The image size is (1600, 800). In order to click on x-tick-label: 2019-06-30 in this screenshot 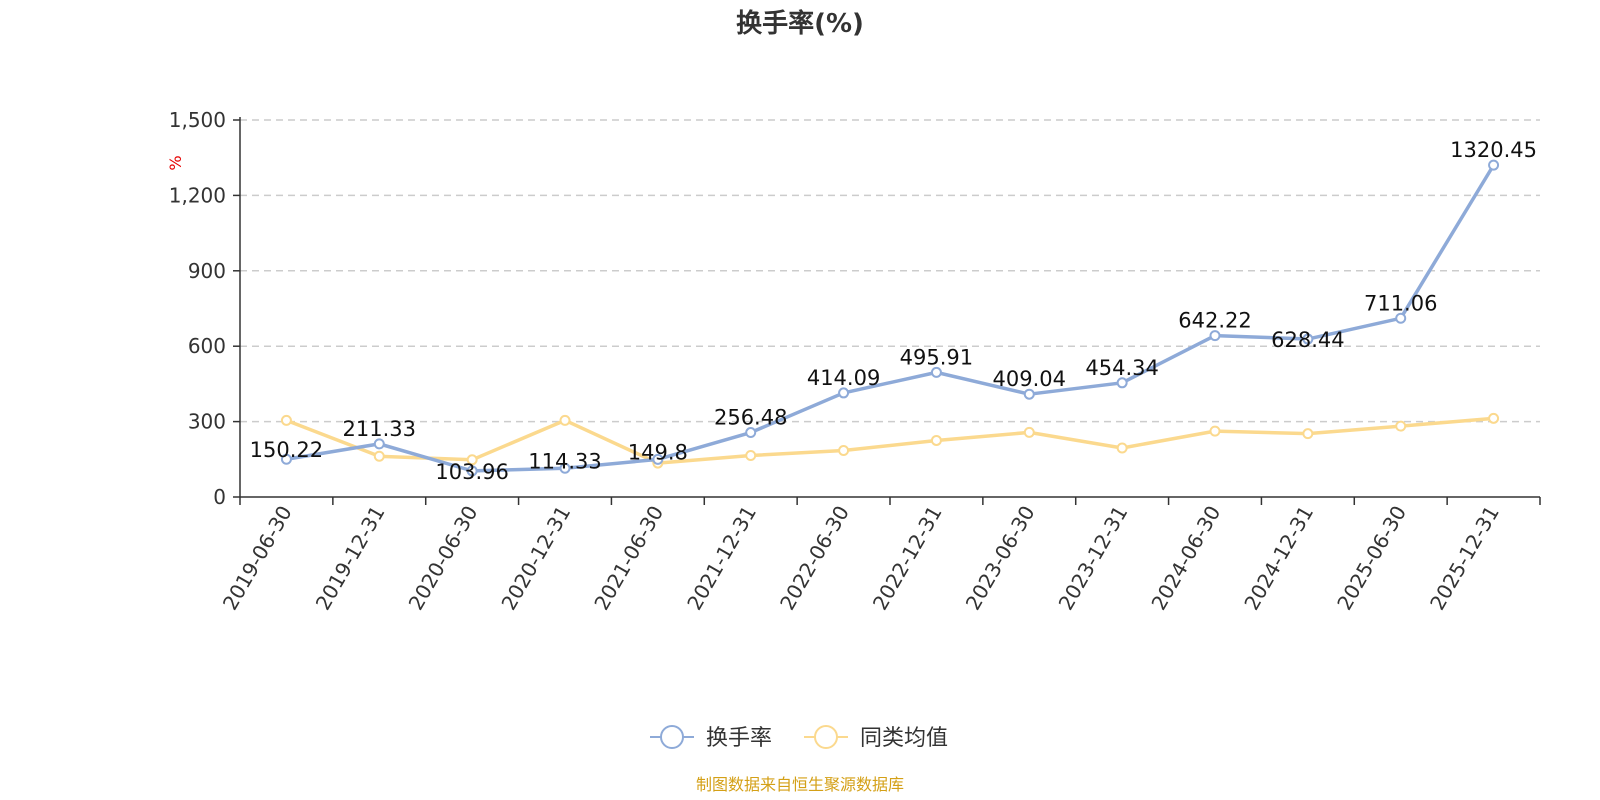, I will do `click(257, 558)`.